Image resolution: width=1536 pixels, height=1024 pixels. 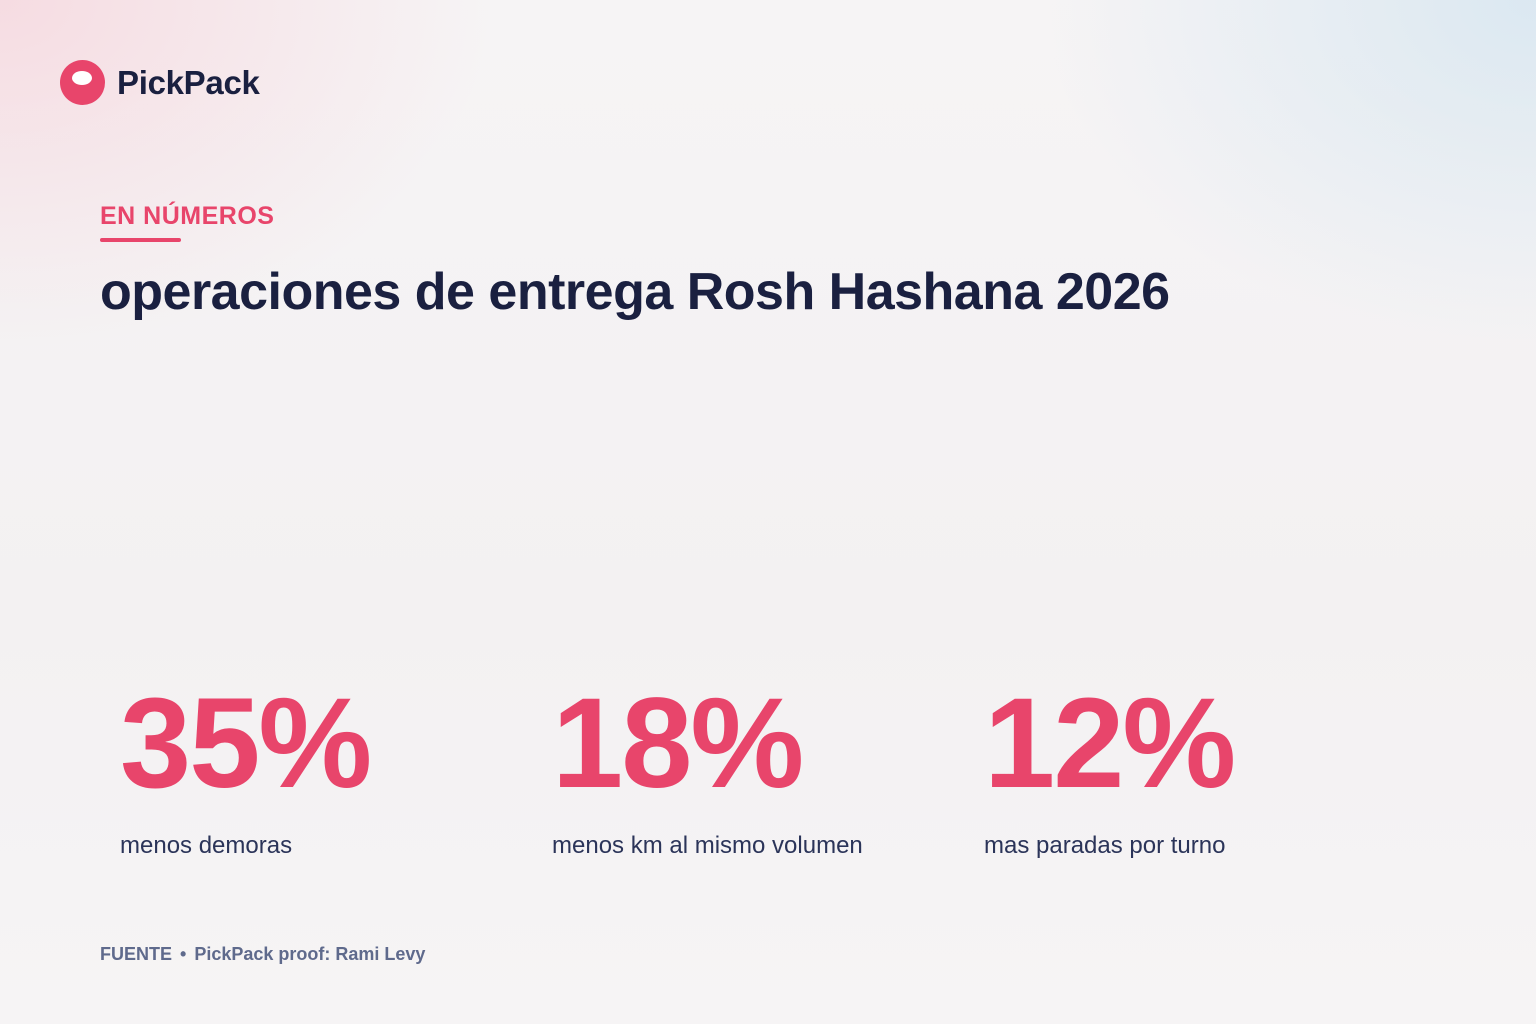 What do you see at coordinates (707, 845) in the screenshot?
I see `stat-label: menos km al mismo volumen` at bounding box center [707, 845].